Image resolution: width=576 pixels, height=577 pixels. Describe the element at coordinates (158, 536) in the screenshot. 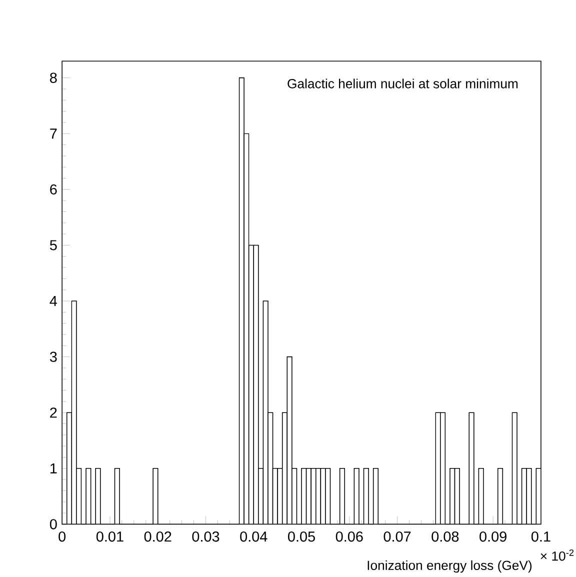

I see `x-tick-label: 0.02` at that location.